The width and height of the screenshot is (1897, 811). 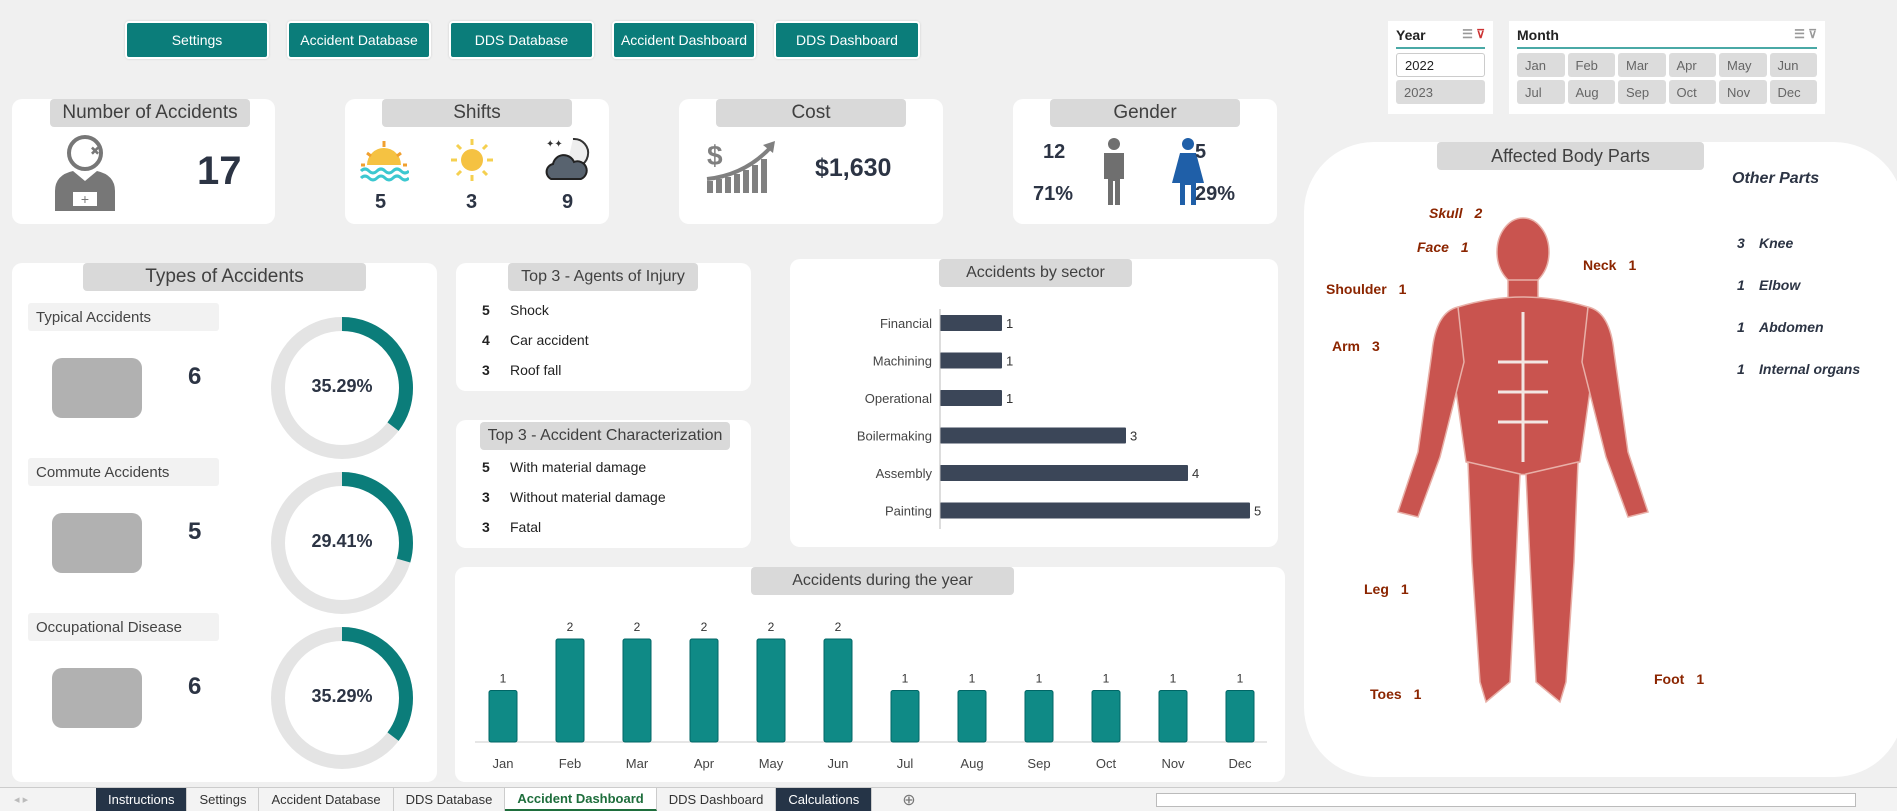 I want to click on night-shift-count: 9, so click(x=568, y=202).